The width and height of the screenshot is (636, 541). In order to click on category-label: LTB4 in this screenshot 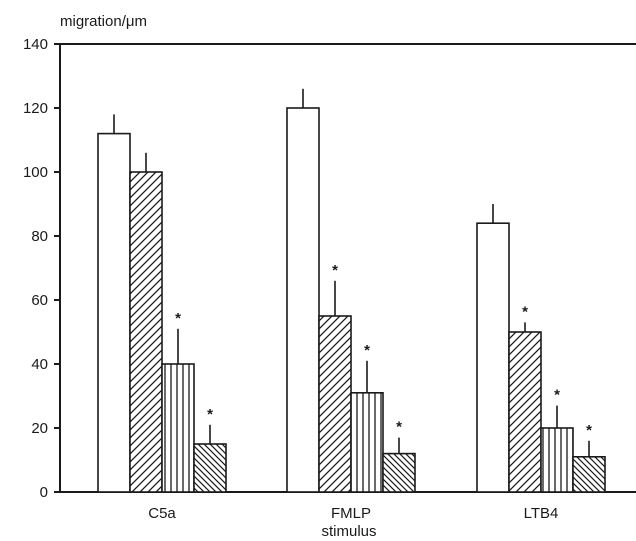, I will do `click(541, 513)`.